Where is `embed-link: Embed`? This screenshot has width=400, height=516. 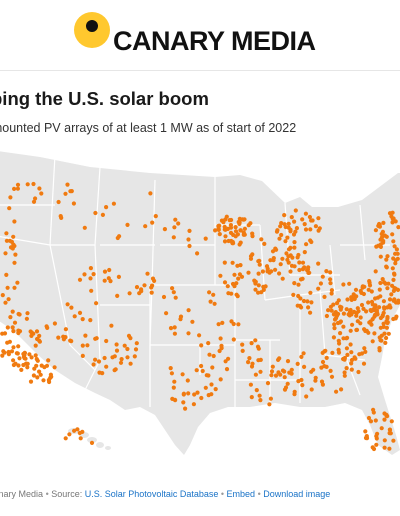
embed-link: Embed is located at coordinates (241, 494).